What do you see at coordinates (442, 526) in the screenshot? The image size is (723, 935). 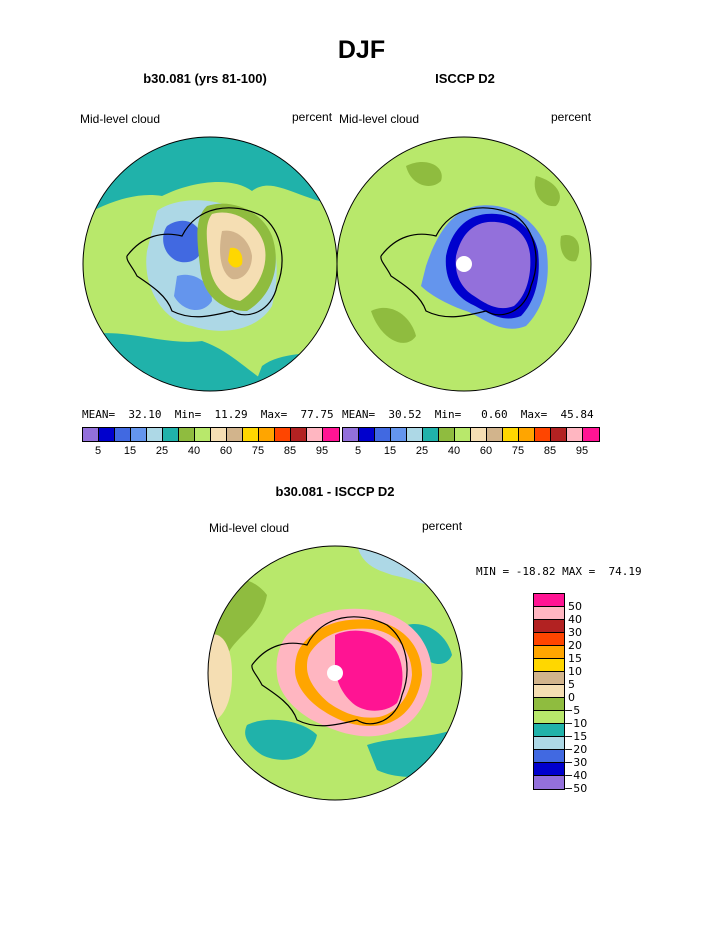 I see `diff-panel-units-label: percent` at bounding box center [442, 526].